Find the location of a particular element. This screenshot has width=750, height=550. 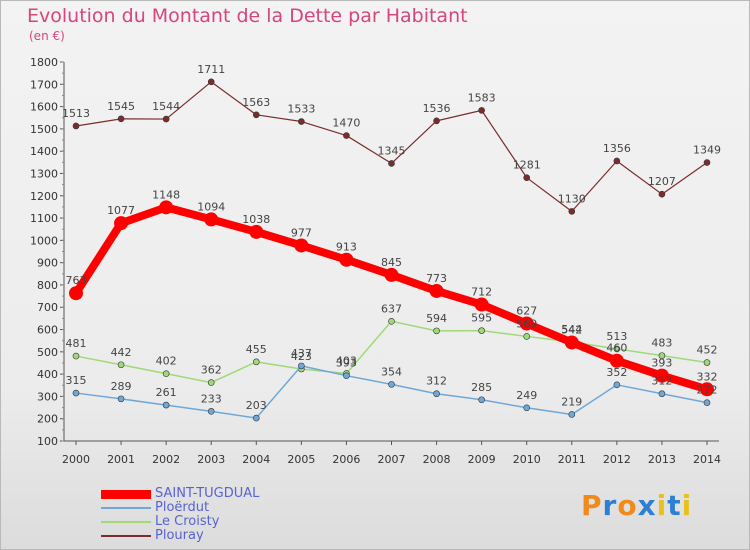

data-point-plo-rdut-2002 is located at coordinates (166, 405).